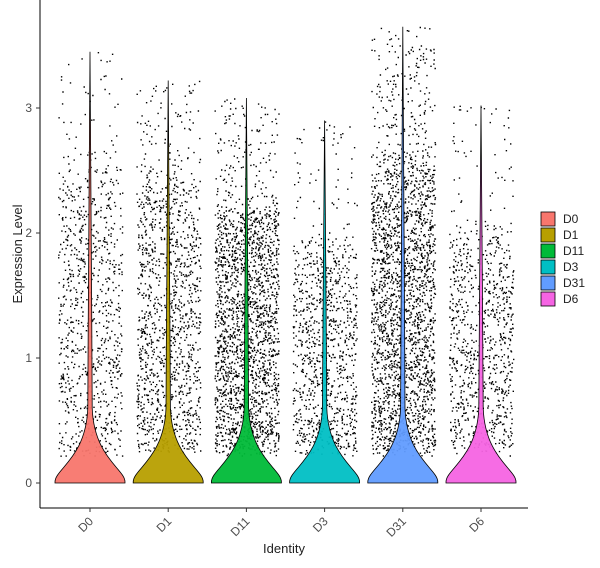 This screenshot has height=568, width=600. What do you see at coordinates (571, 235) in the screenshot?
I see `legend-label-D1: D1` at bounding box center [571, 235].